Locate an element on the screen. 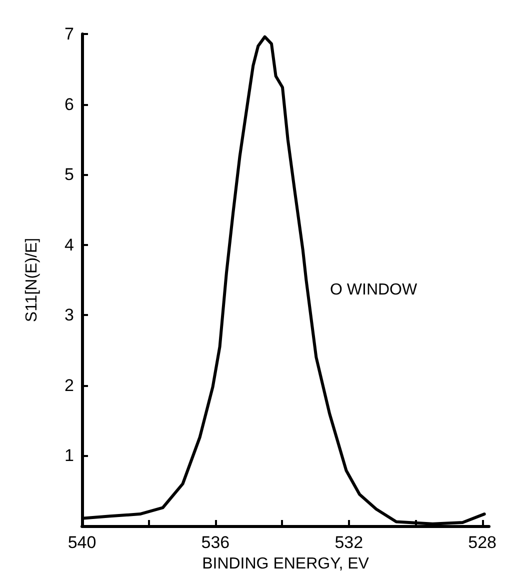 The width and height of the screenshot is (515, 580). y-tick-label: 2 is located at coordinates (69, 385).